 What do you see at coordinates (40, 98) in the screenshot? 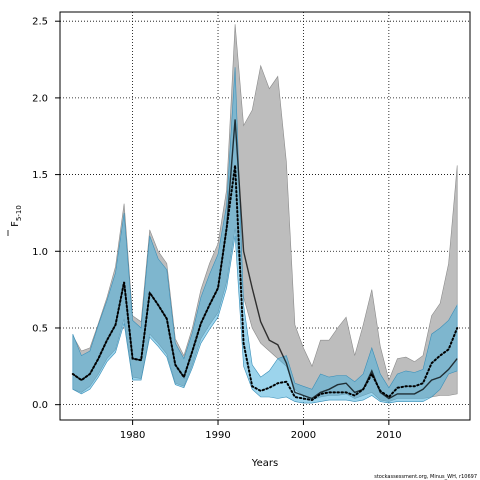
I see `y-tick-label: 2.0` at bounding box center [40, 98].